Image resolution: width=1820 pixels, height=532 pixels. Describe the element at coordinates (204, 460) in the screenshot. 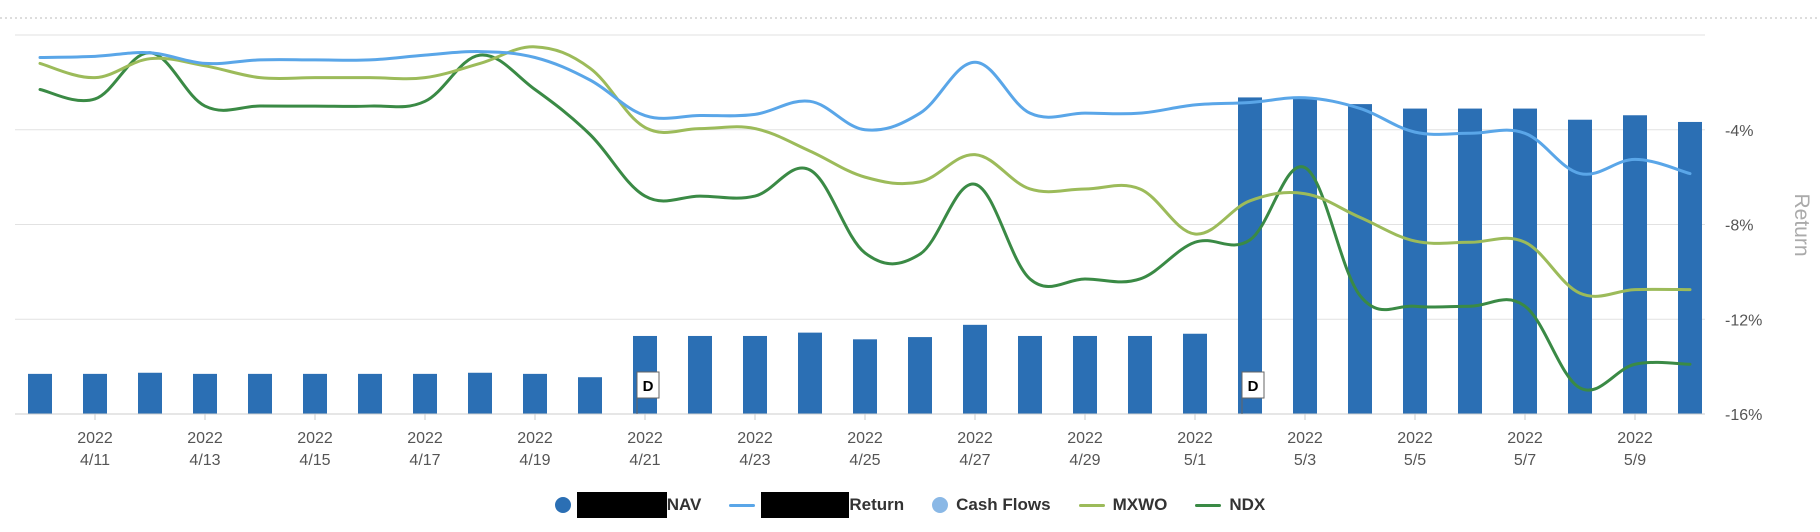

I see `x-tick-date: 4/13` at that location.